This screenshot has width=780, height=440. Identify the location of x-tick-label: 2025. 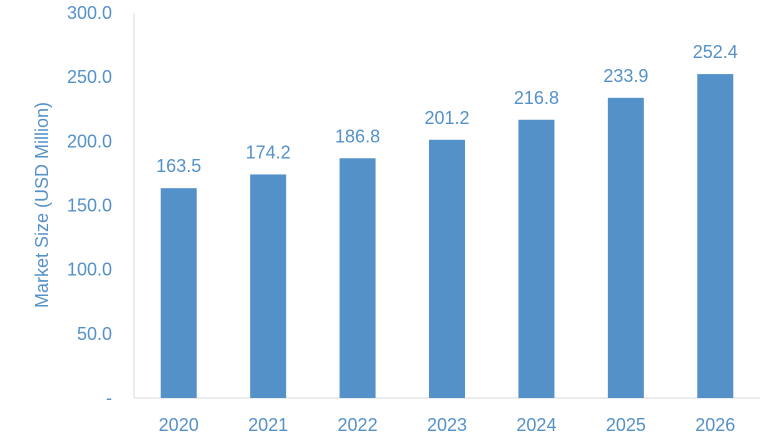
(626, 425).